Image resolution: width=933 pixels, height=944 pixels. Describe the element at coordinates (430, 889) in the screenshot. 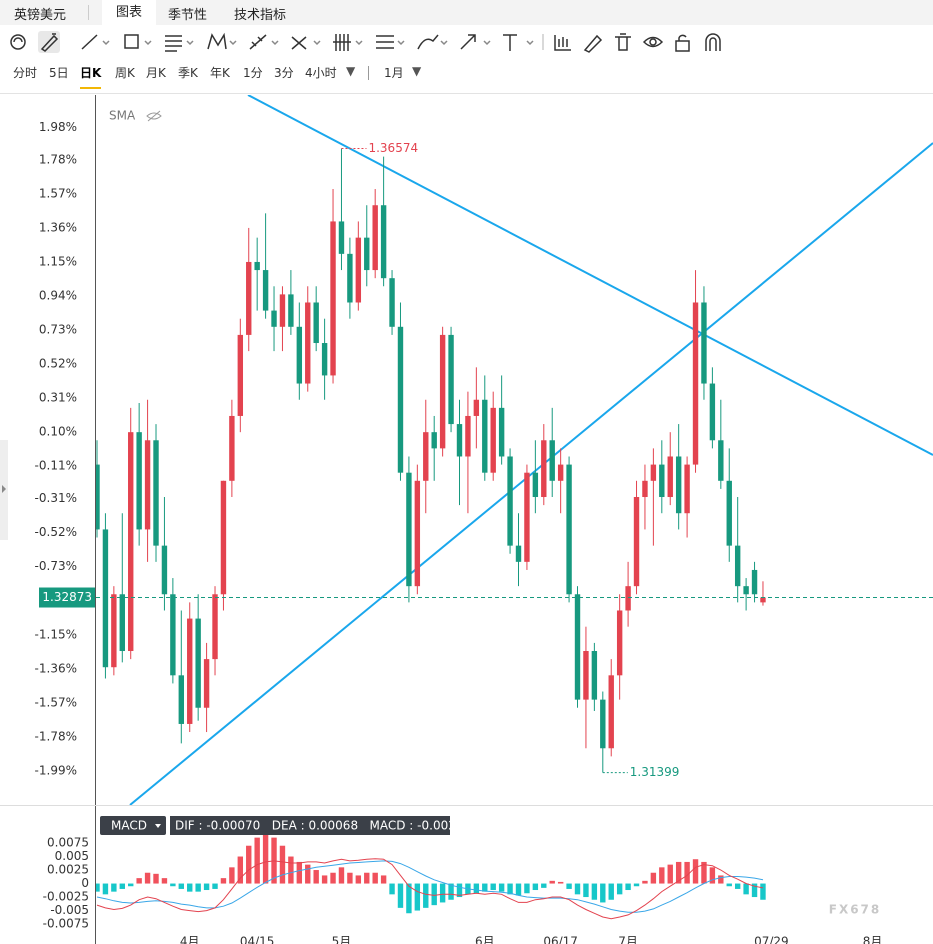

I see `dif-line` at that location.